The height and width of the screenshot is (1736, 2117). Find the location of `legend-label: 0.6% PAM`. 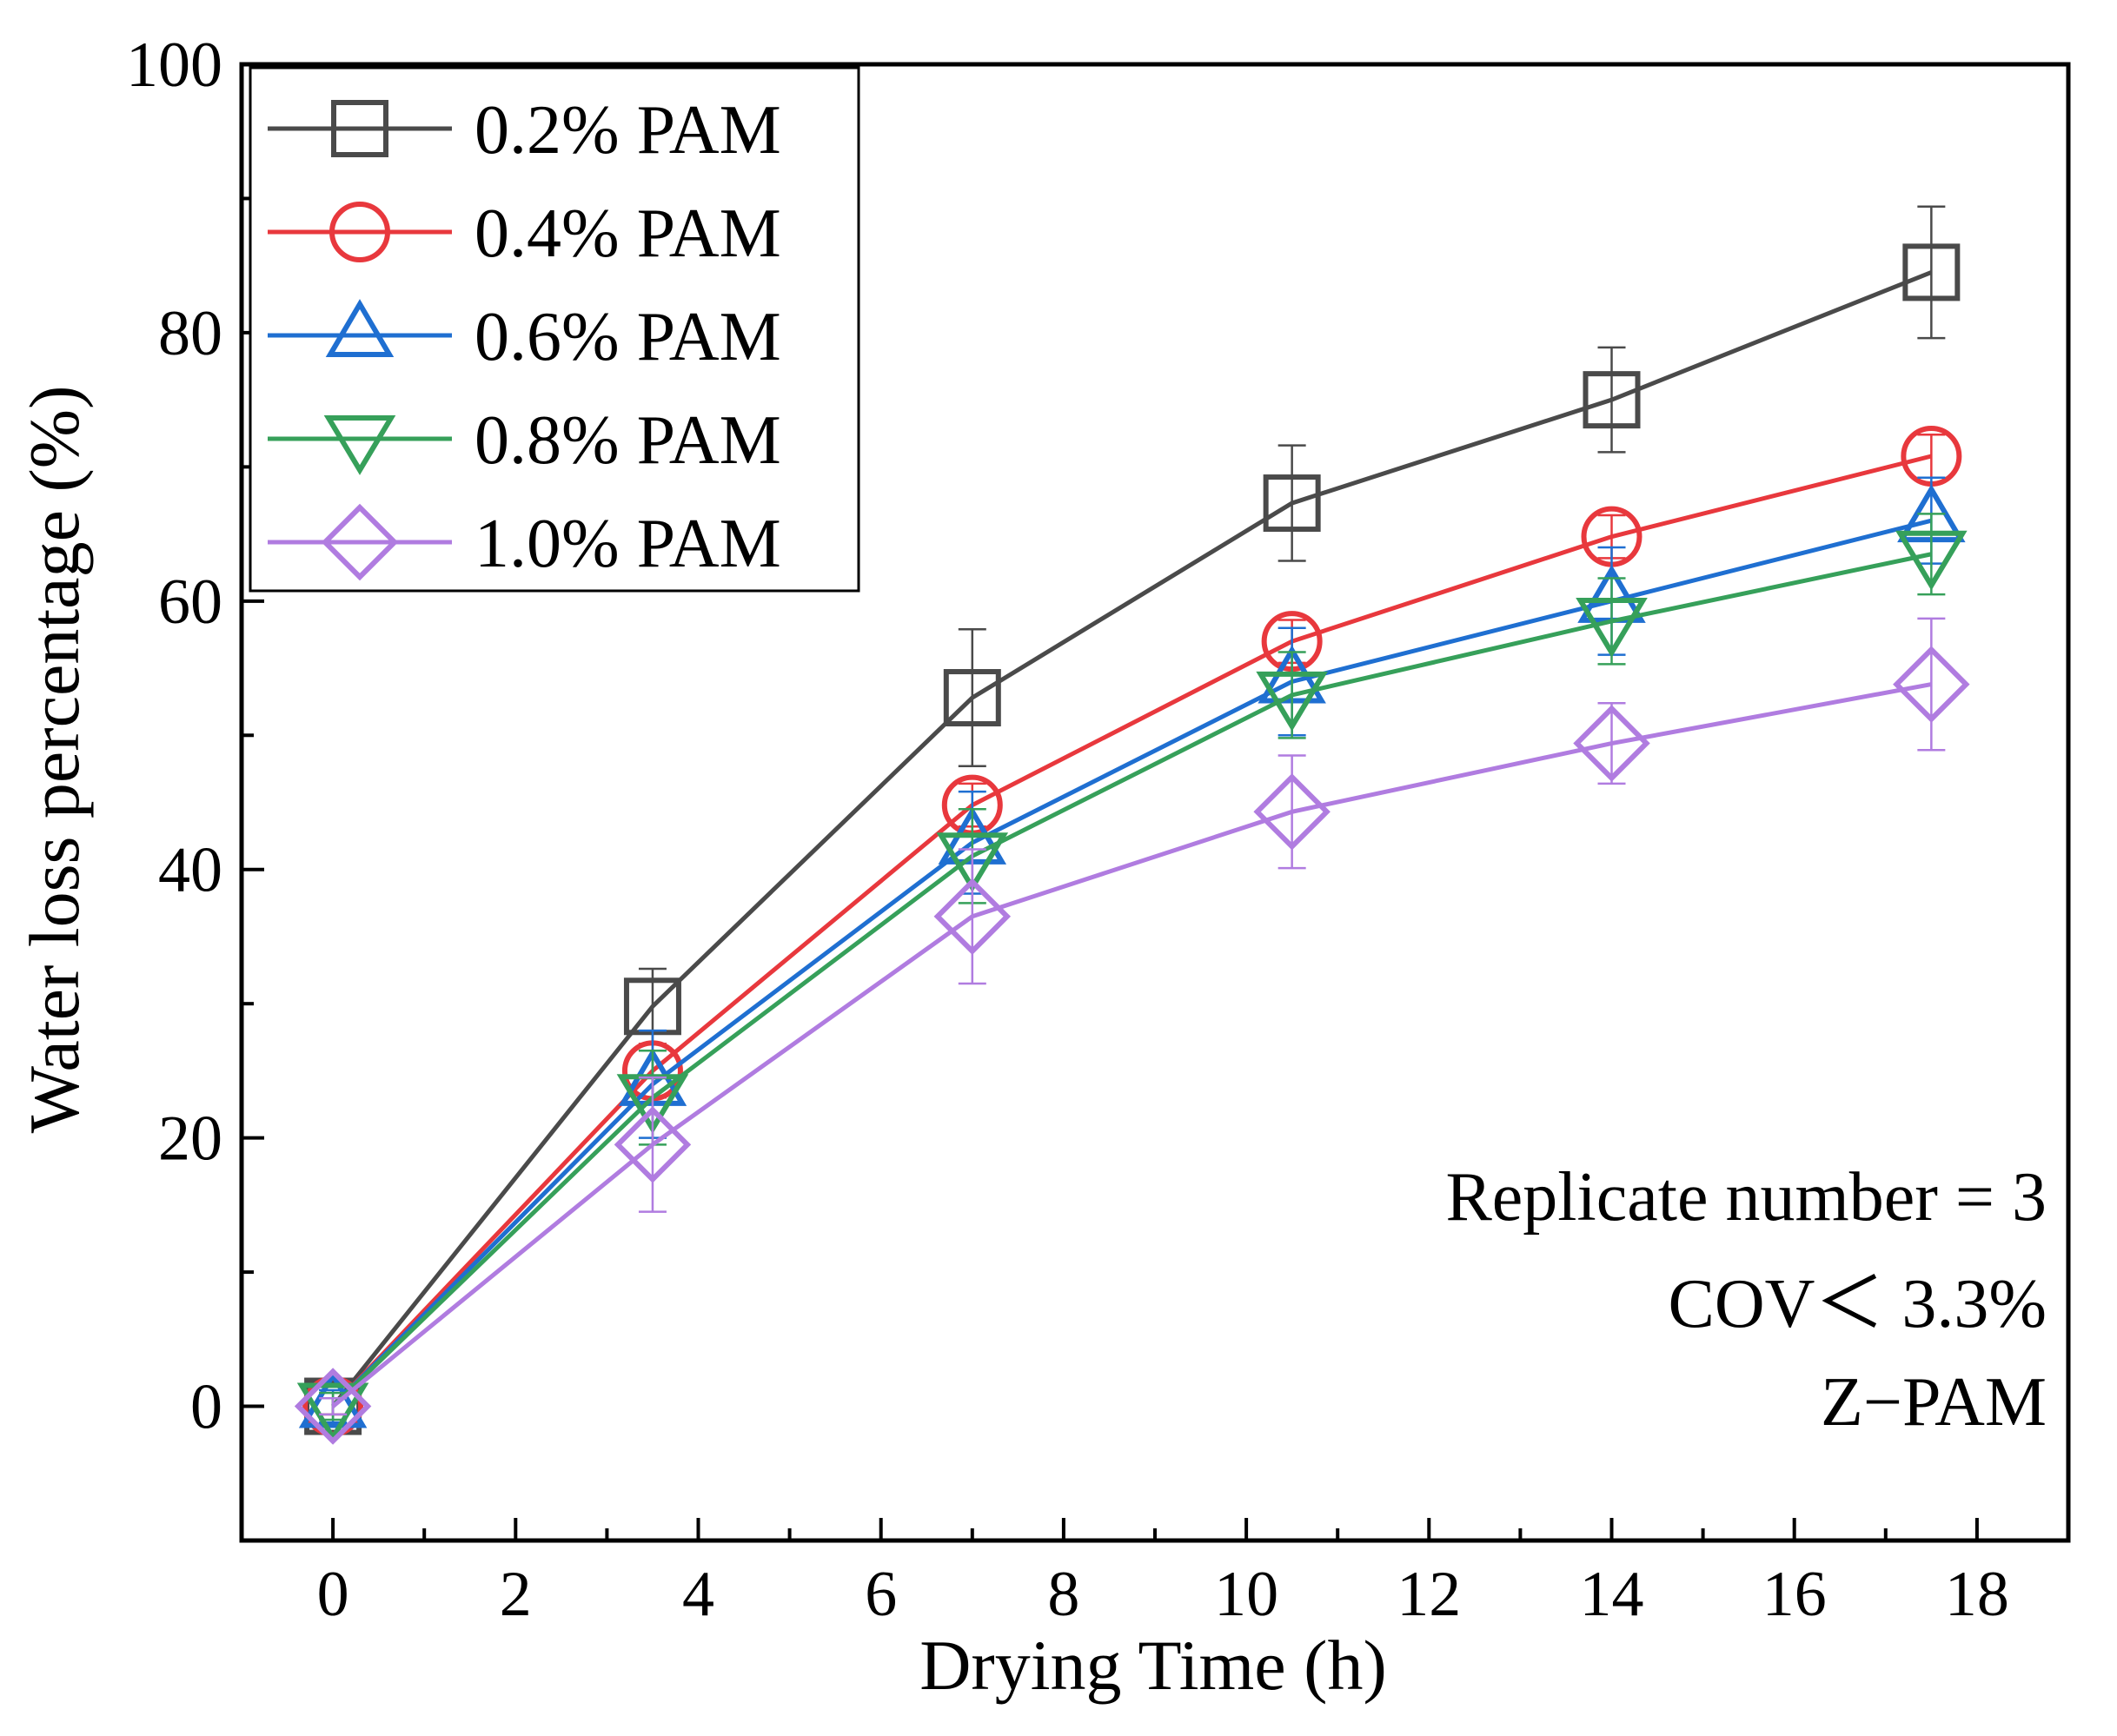

legend-label: 0.6% PAM is located at coordinates (627, 337).